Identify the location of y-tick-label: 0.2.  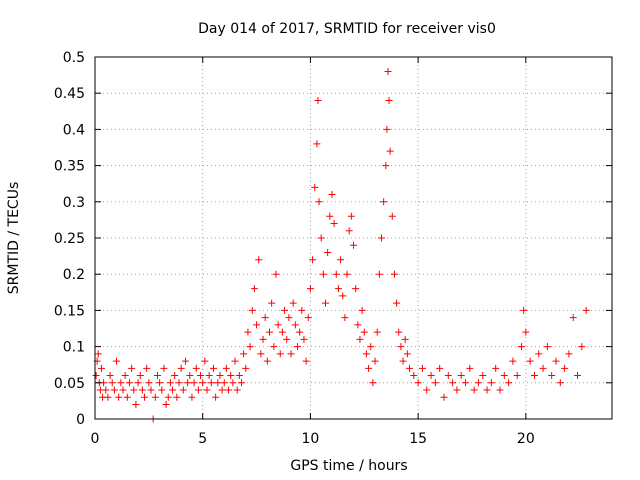
(74, 275).